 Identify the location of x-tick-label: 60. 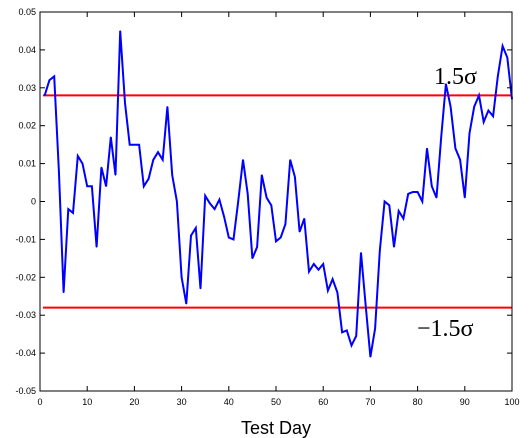
(323, 402).